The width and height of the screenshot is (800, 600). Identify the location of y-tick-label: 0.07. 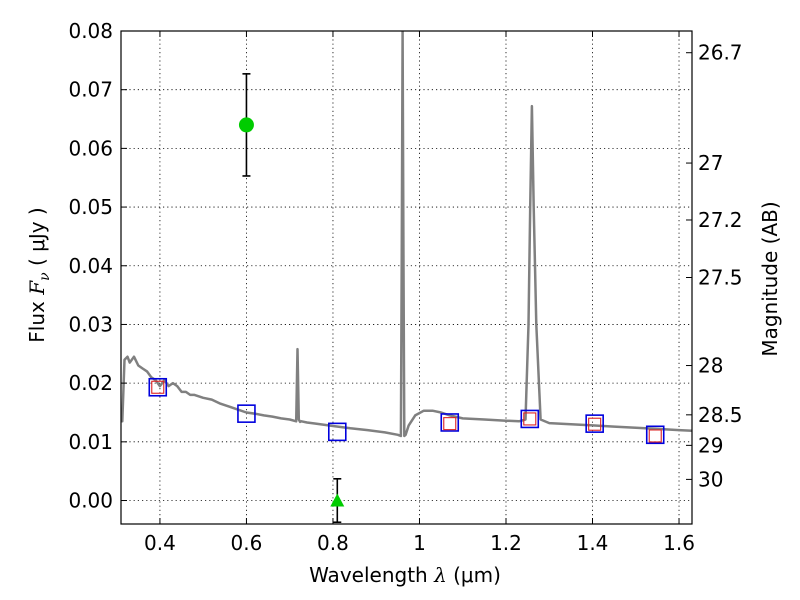
(90, 90).